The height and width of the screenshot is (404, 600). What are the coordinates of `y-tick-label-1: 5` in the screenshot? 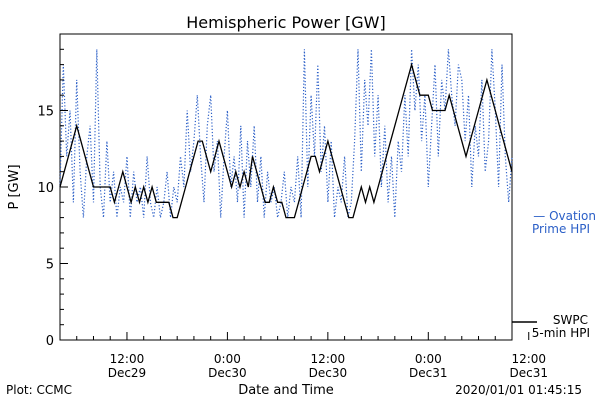 It's located at (50, 265).